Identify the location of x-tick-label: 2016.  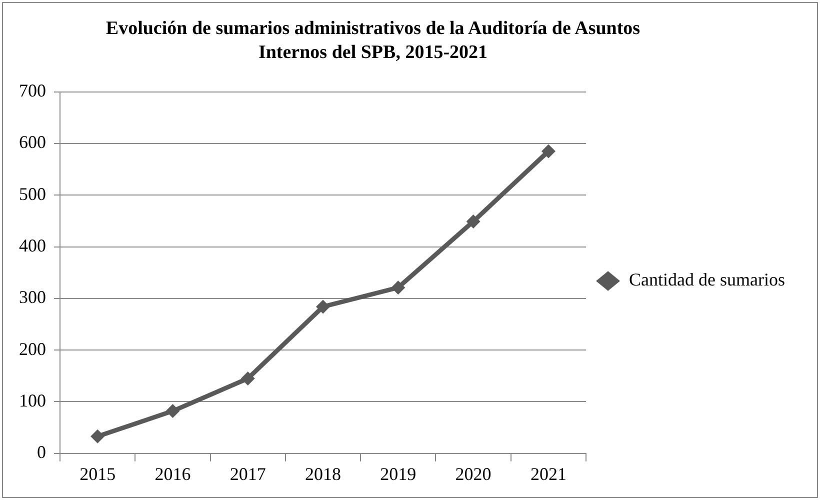
(172, 474).